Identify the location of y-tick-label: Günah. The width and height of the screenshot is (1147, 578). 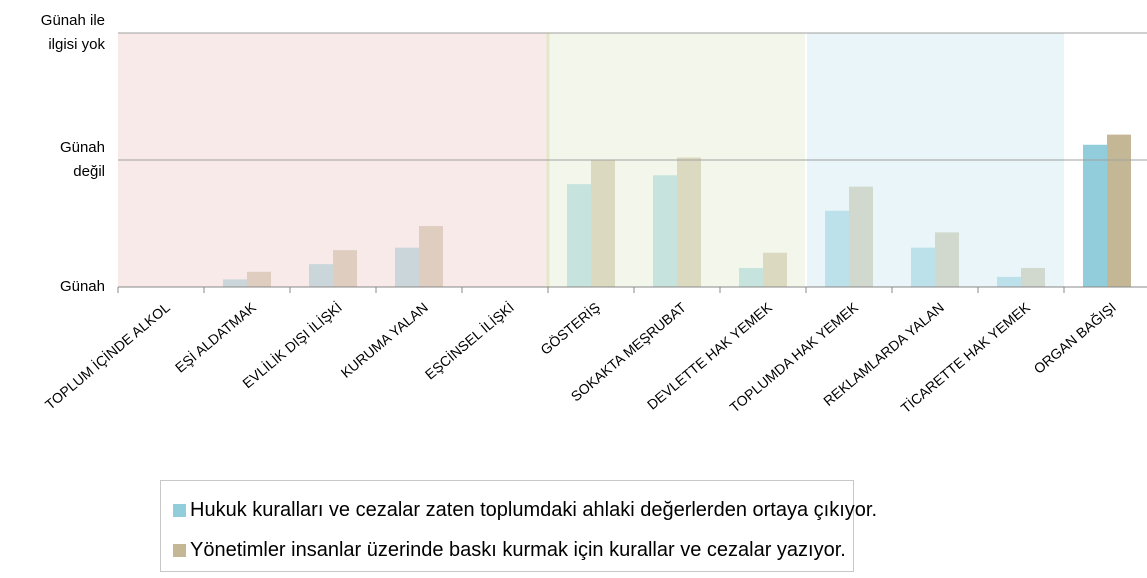
(82, 286).